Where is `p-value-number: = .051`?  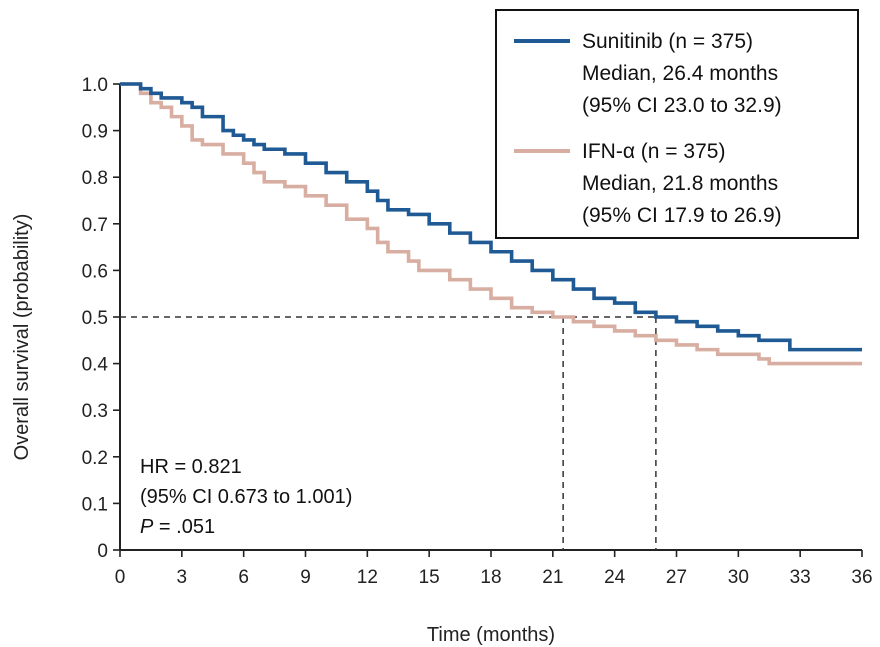 p-value-number: = .051 is located at coordinates (184, 527).